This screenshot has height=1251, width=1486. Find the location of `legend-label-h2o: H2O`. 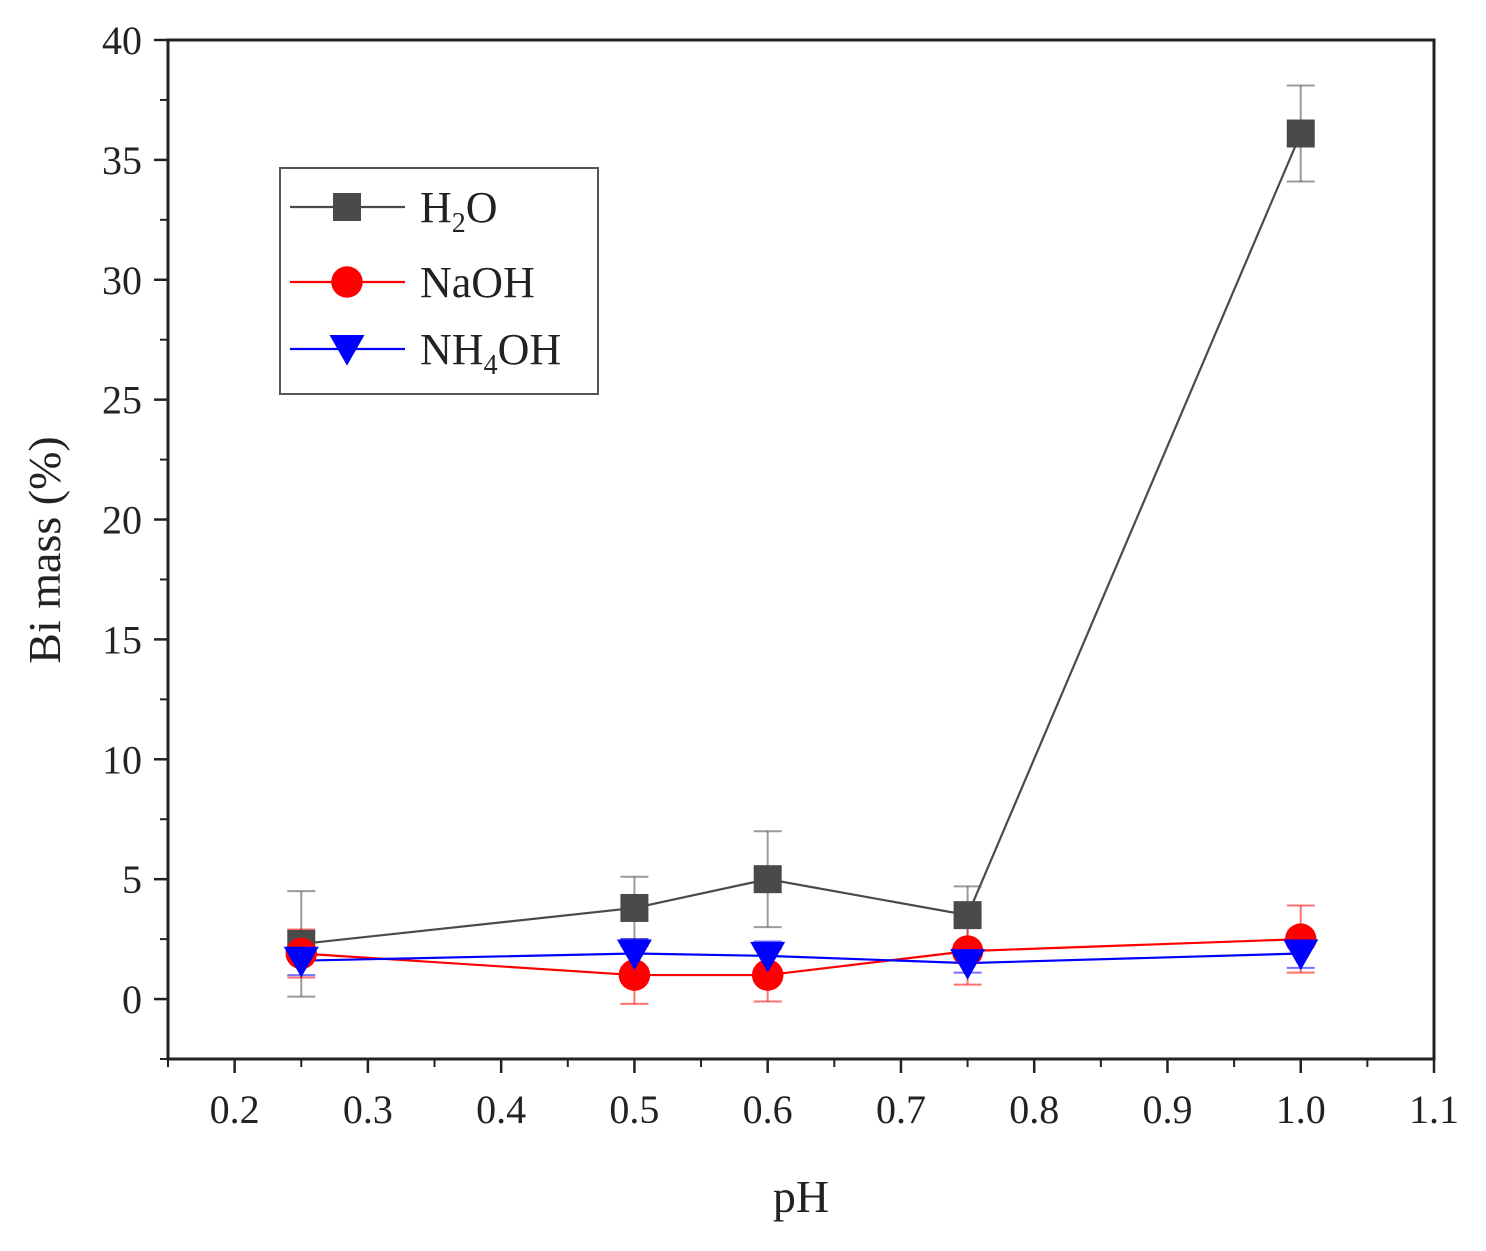

legend-label-h2o: H2O is located at coordinates (459, 211).